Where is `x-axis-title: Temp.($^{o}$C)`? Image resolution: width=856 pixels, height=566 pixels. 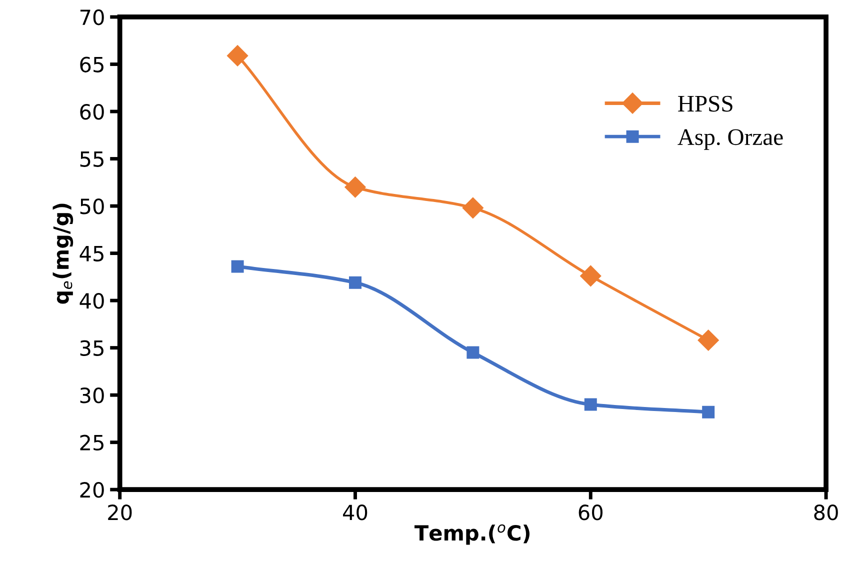
x-axis-title: Temp.($^{o}$C) is located at coordinates (472, 534).